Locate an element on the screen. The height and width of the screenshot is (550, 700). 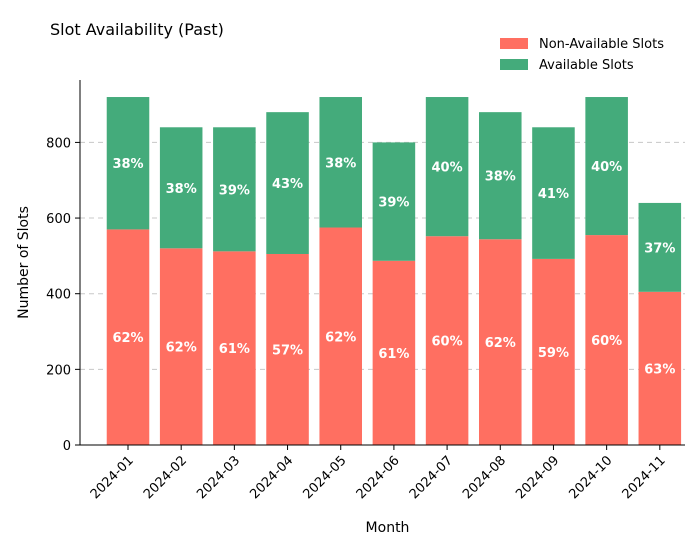
y-tick-label: 0 is located at coordinates (67, 446).